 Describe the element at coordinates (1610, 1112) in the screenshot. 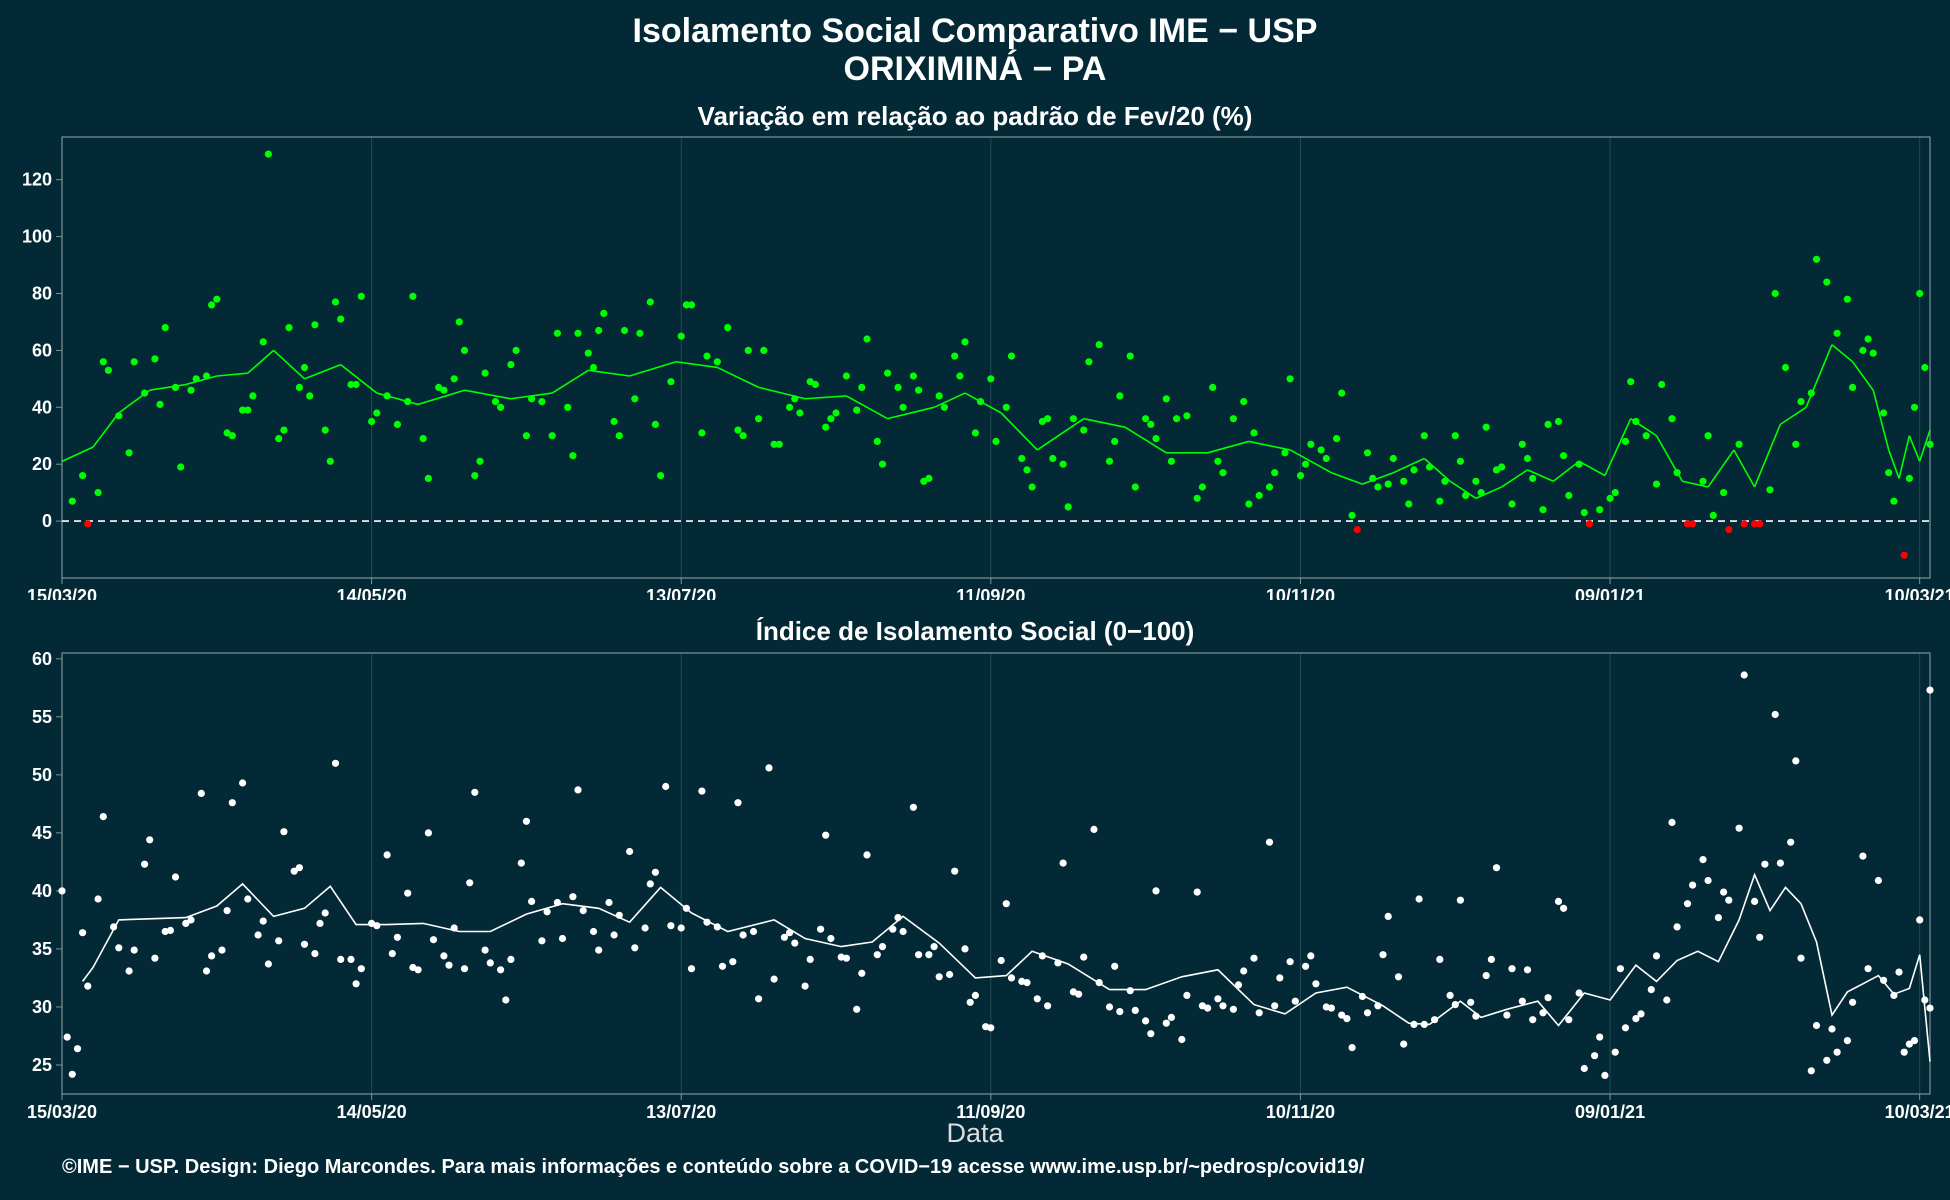

I see `x-tick-label: 09/01/21` at that location.